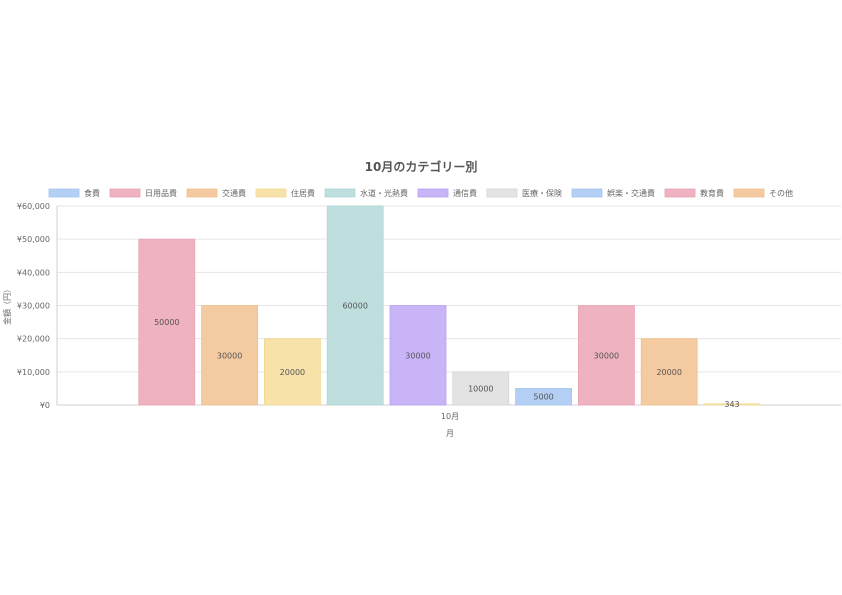 The width and height of the screenshot is (842, 595). I want to click on legend-item: その他, so click(763, 193).